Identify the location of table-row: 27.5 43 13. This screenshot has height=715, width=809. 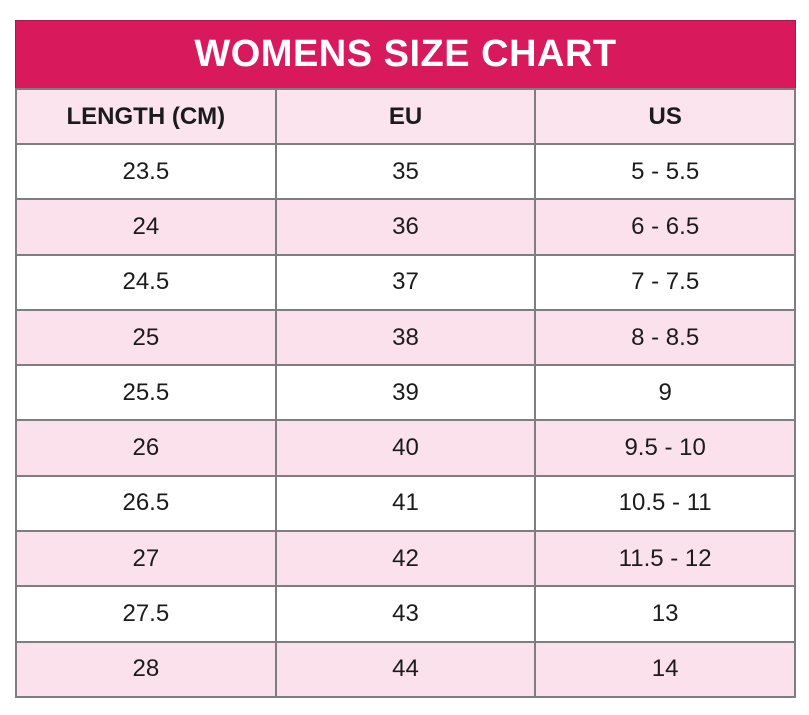
(405, 614).